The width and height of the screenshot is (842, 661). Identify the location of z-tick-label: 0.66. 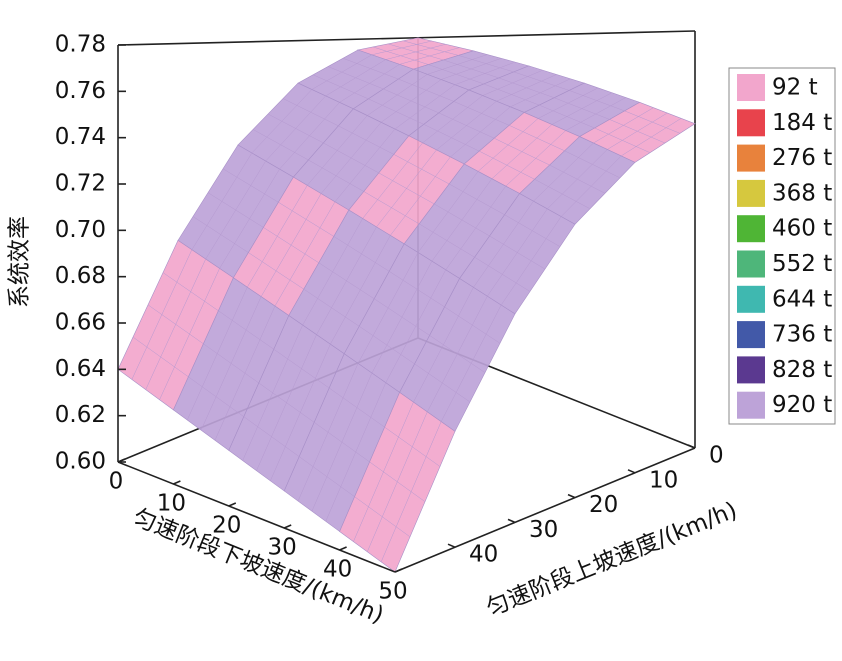
(80, 323).